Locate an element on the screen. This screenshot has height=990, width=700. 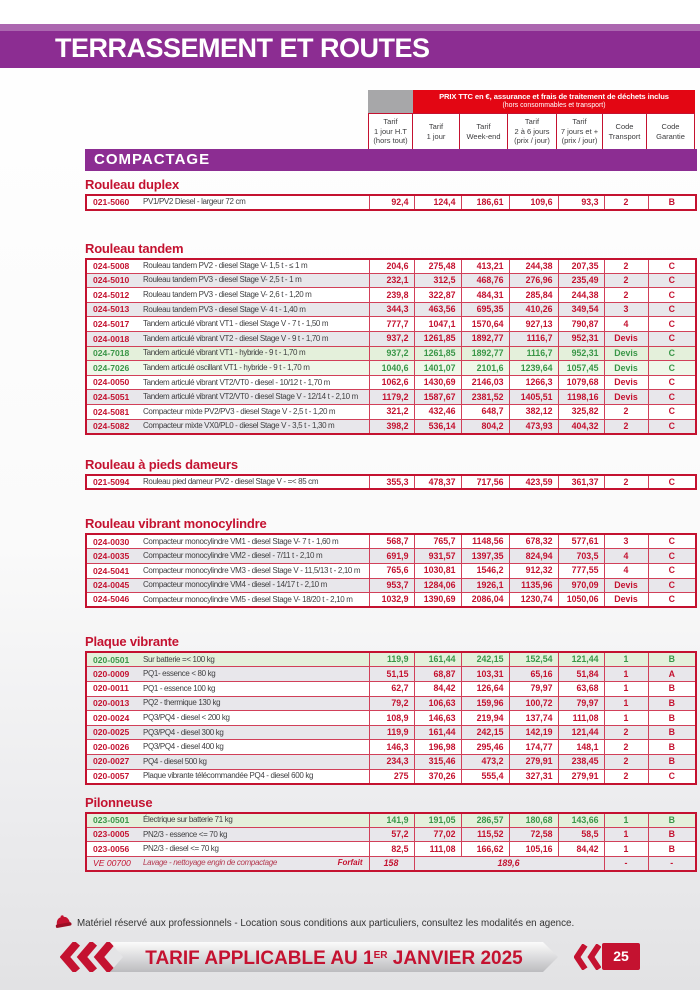
price-cell: 2086,04 is located at coordinates (485, 600).